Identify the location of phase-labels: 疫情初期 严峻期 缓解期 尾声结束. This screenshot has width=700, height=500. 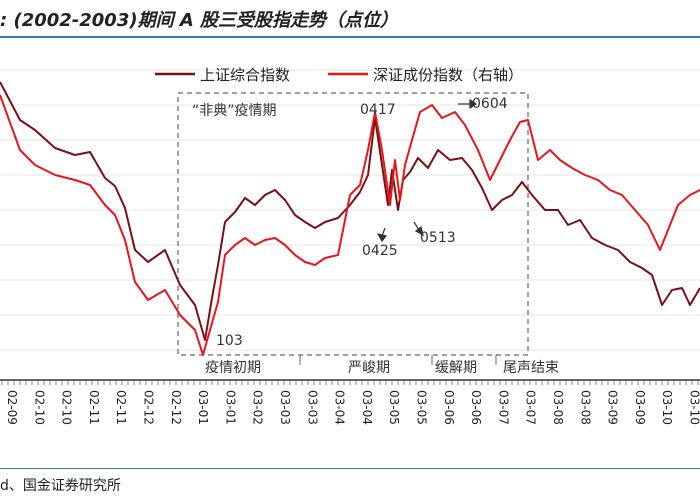
(382, 365).